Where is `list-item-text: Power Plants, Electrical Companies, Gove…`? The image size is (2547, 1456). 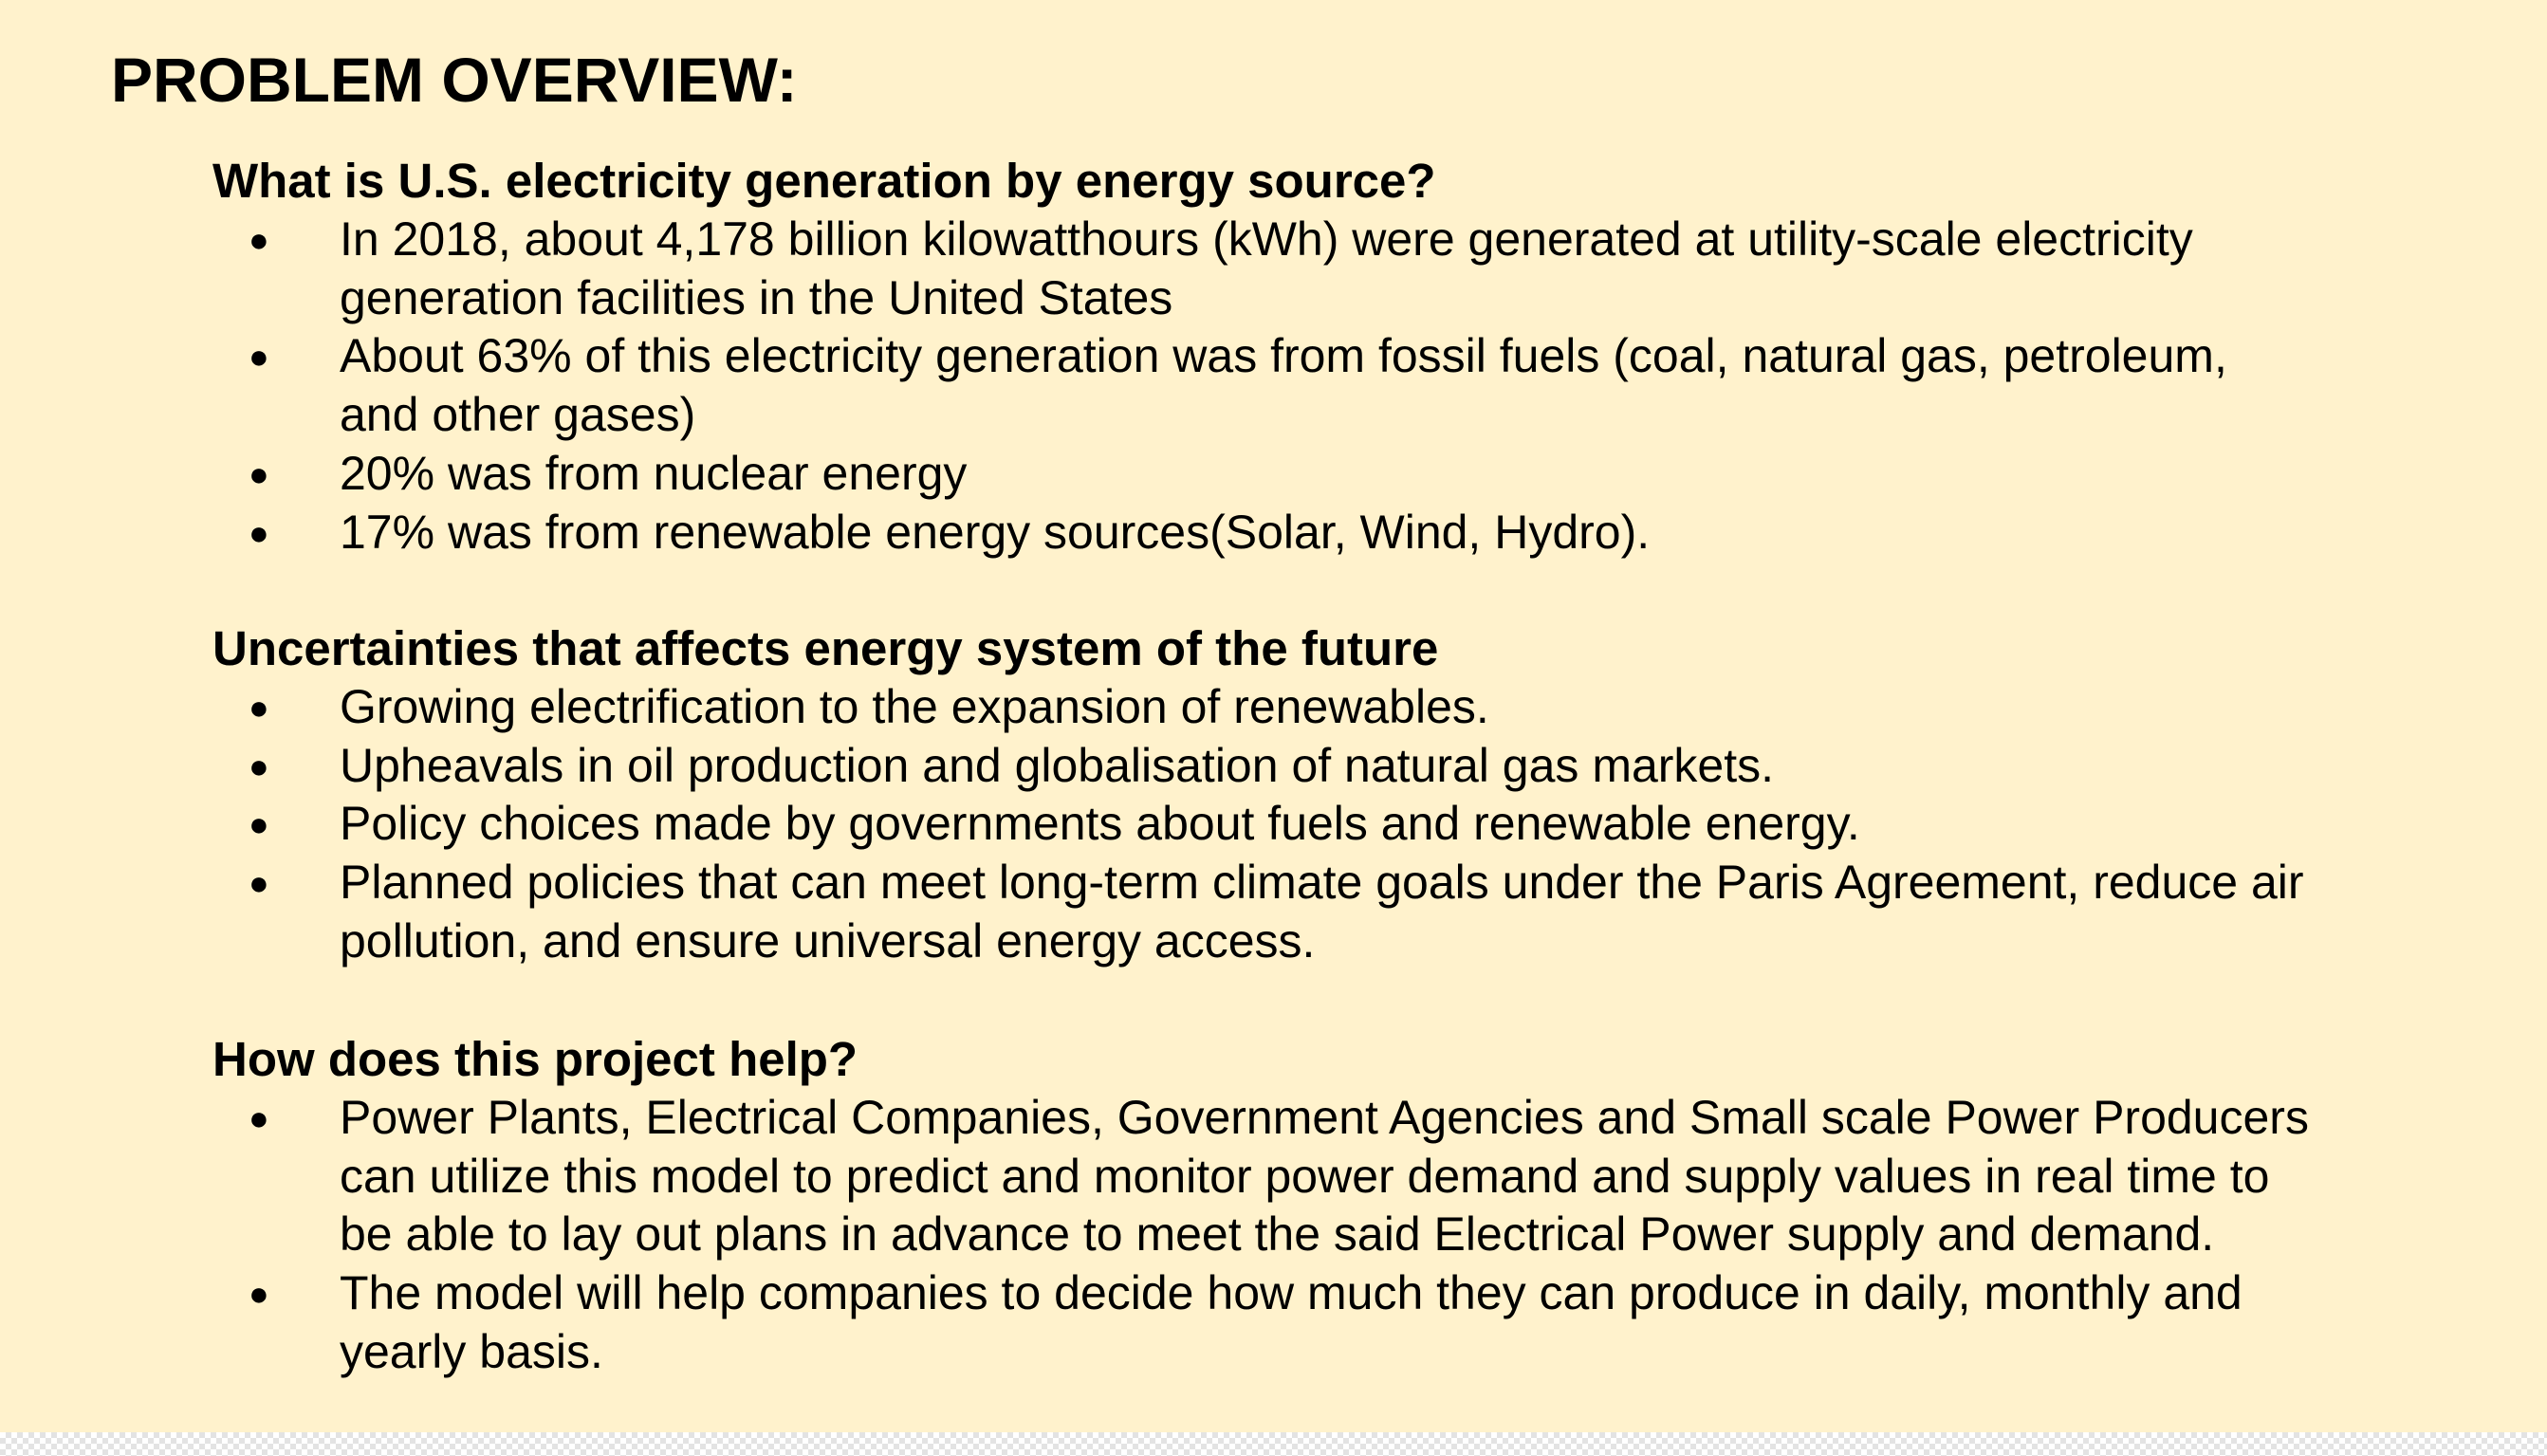 list-item-text: Power Plants, Electrical Companies, Gove… is located at coordinates (1324, 1177).